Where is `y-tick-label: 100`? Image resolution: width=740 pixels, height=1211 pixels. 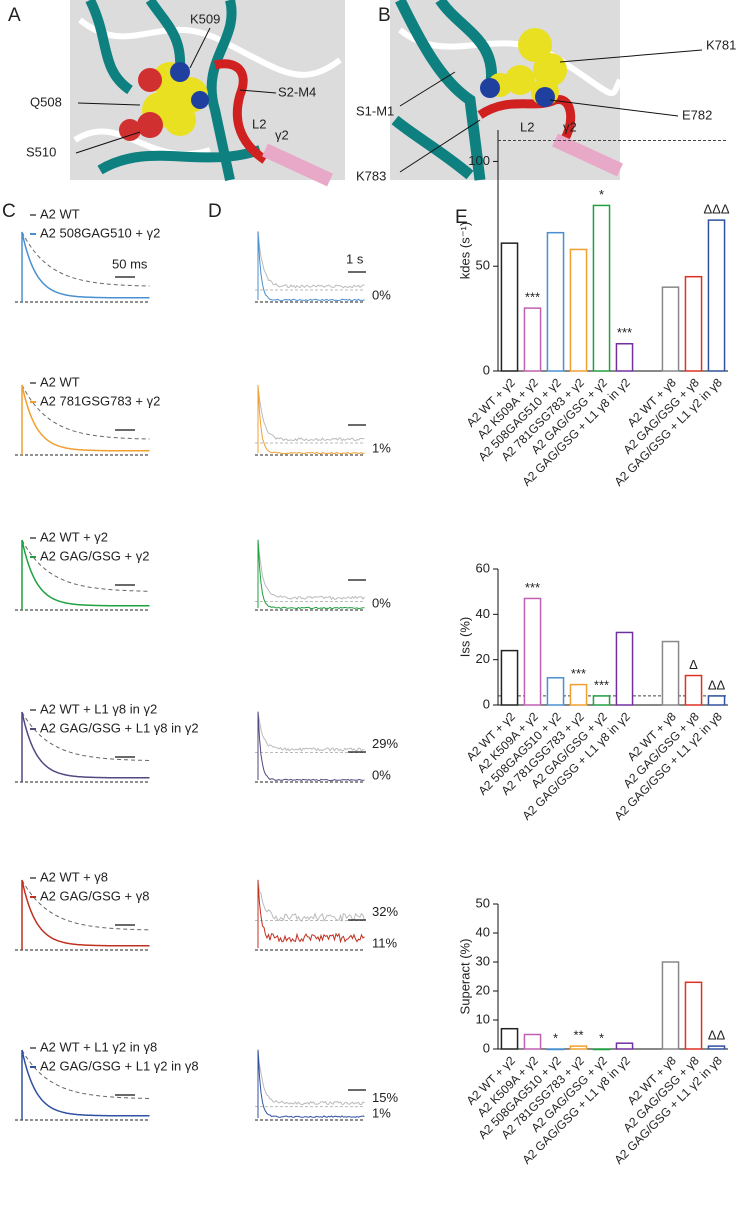 y-tick-label: 100 is located at coordinates (479, 160).